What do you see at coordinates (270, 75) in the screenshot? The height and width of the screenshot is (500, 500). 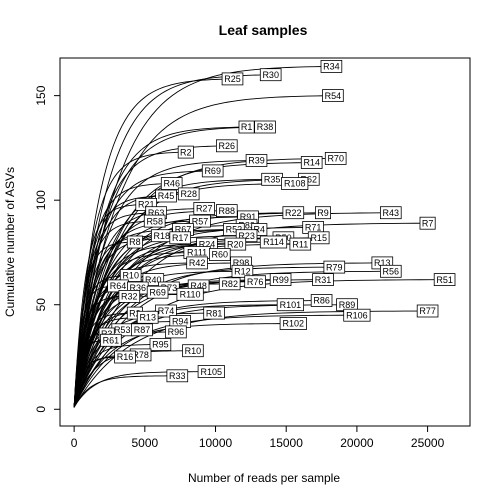 I see `sample-label-1: R30` at bounding box center [270, 75].